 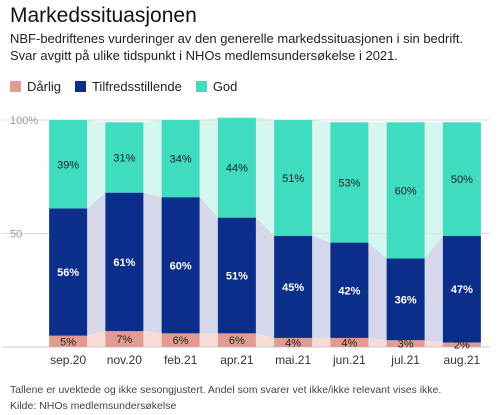 I want to click on data-label: 39%, so click(x=68, y=165).